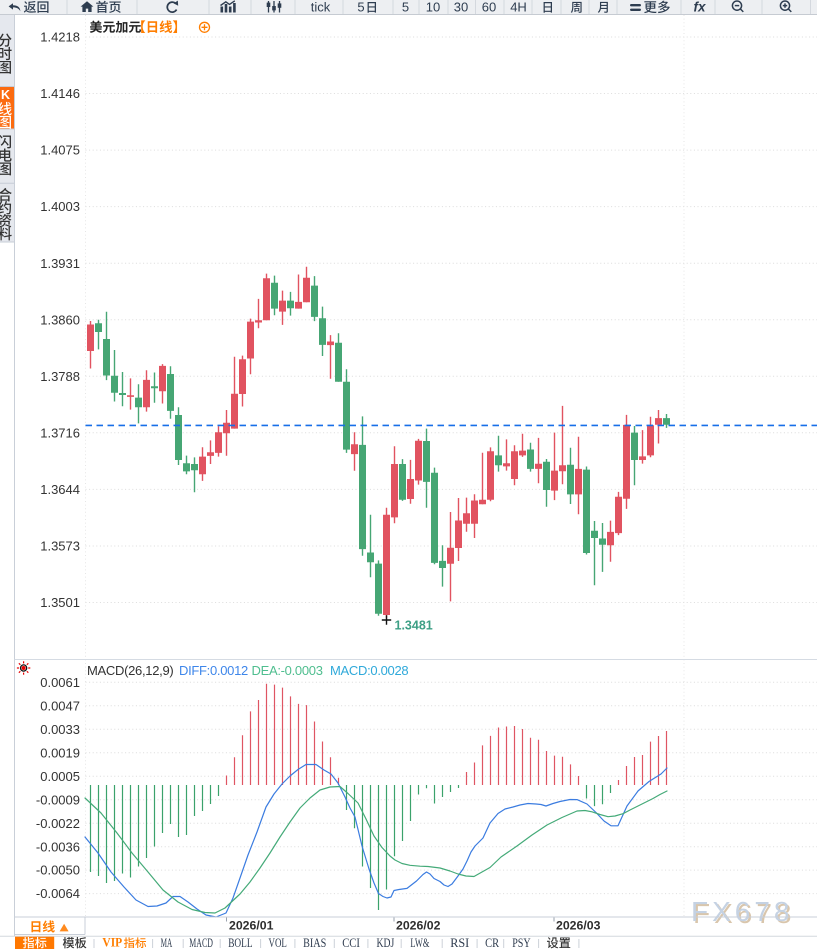 This screenshot has height=949, width=817. Describe the element at coordinates (414, 625) in the screenshot. I see `svg-text: 1.3481` at that location.